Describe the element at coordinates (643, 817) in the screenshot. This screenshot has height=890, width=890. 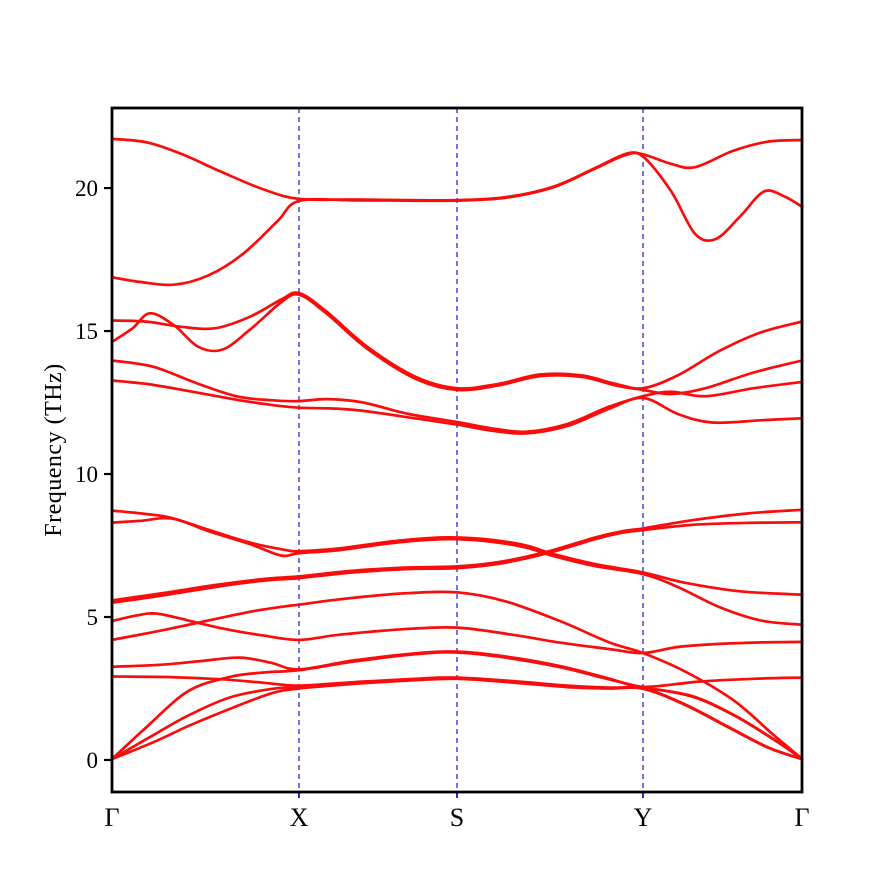
I see `k-point-label: Y` at that location.